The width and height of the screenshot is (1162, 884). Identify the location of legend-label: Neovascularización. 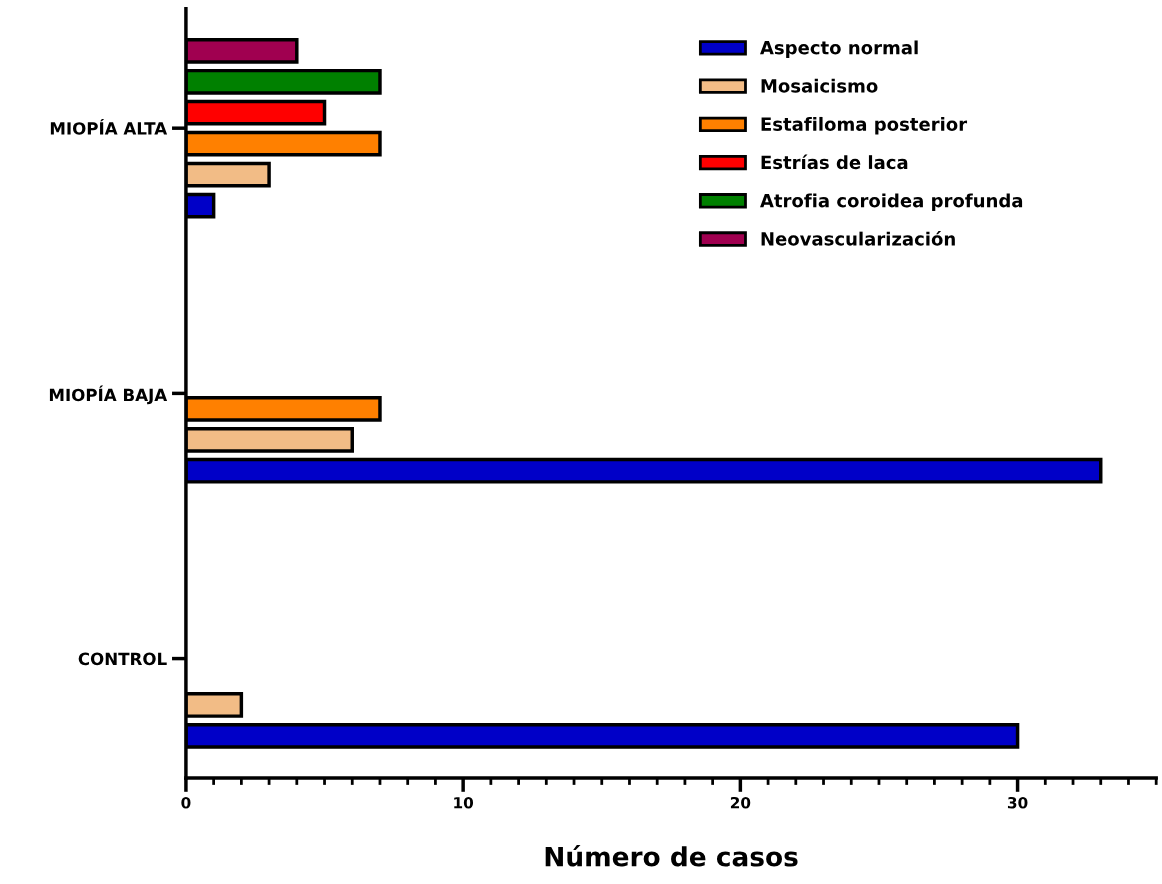
(858, 238).